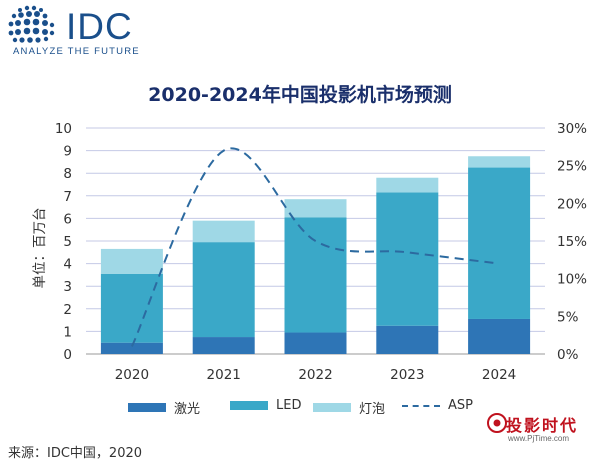 The width and height of the screenshot is (600, 463). What do you see at coordinates (568, 355) in the screenshot?
I see `y2-tick-label: 0%` at bounding box center [568, 355].